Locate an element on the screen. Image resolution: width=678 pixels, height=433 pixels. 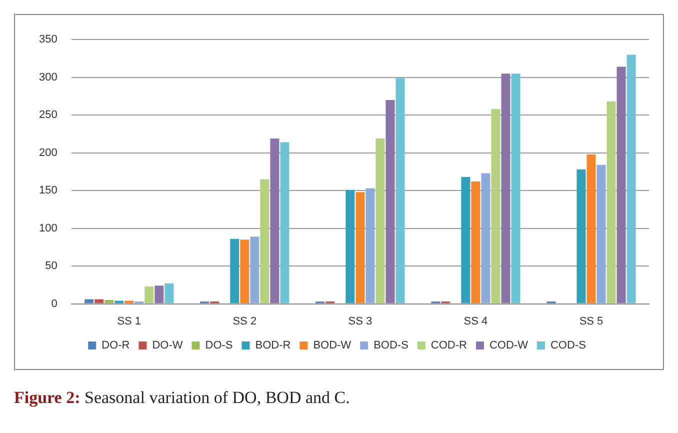
y-tick-label: 50 is located at coordinates (51, 266).